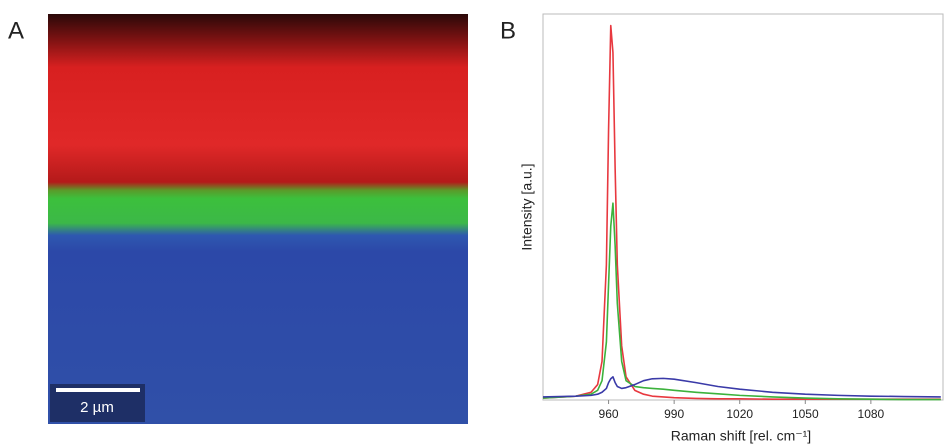 The height and width of the screenshot is (448, 948). I want to click on x-tick-label: 1050, so click(805, 414).